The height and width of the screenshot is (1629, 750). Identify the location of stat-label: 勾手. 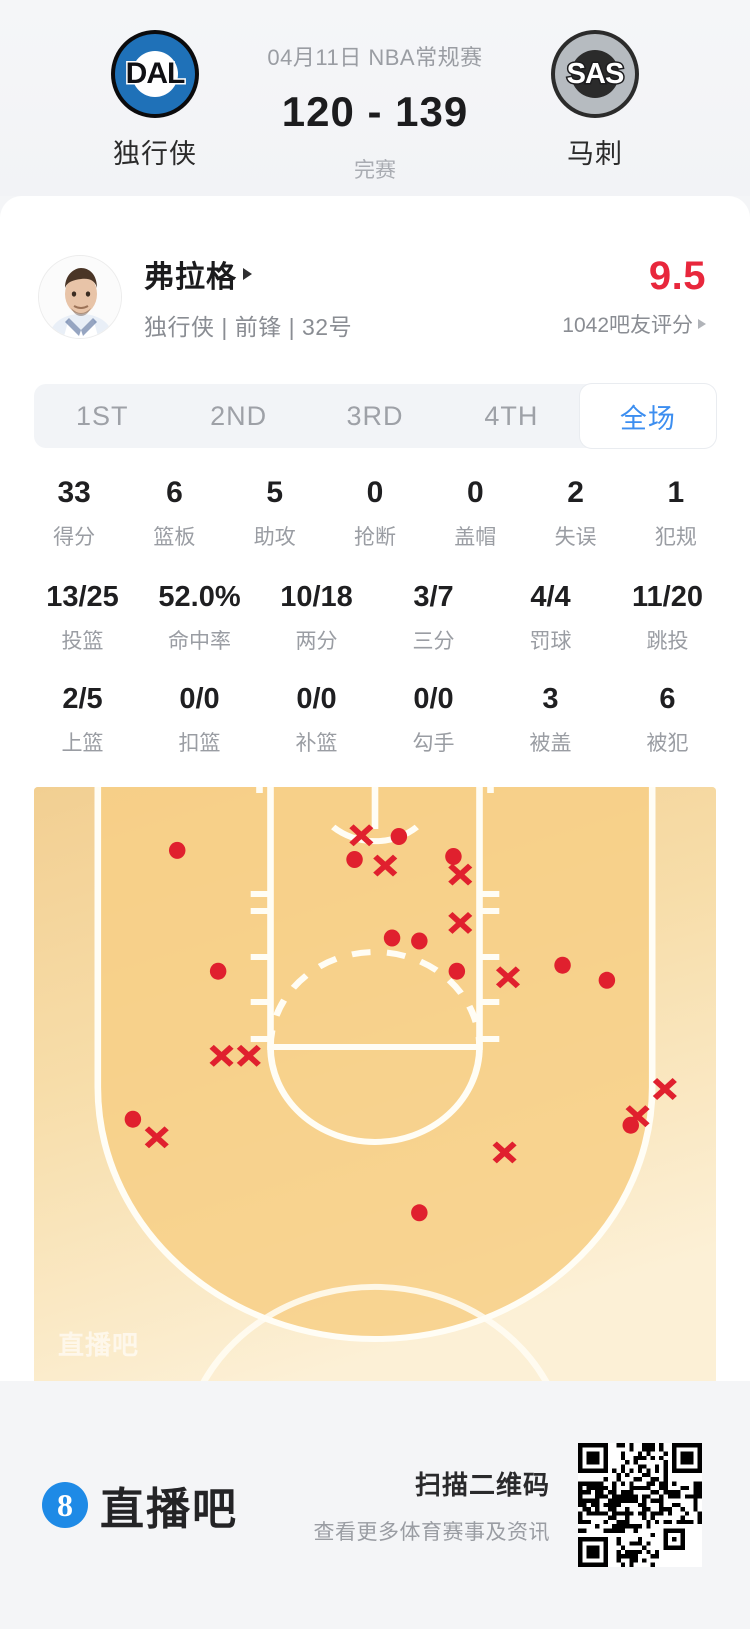
(433, 743).